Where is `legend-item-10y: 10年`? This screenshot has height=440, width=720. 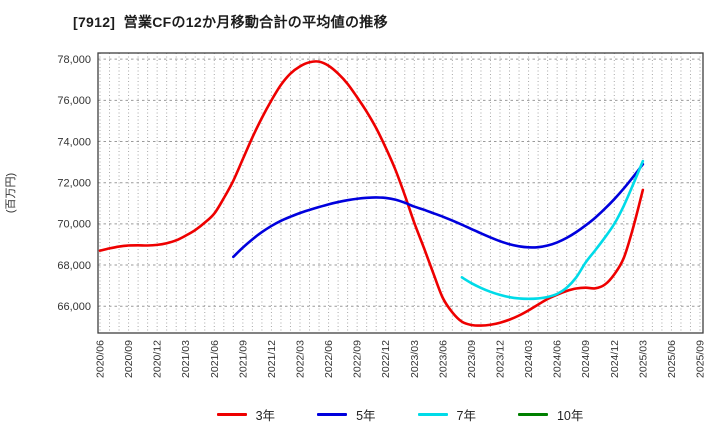 legend-item-10y: 10年 is located at coordinates (550, 414).